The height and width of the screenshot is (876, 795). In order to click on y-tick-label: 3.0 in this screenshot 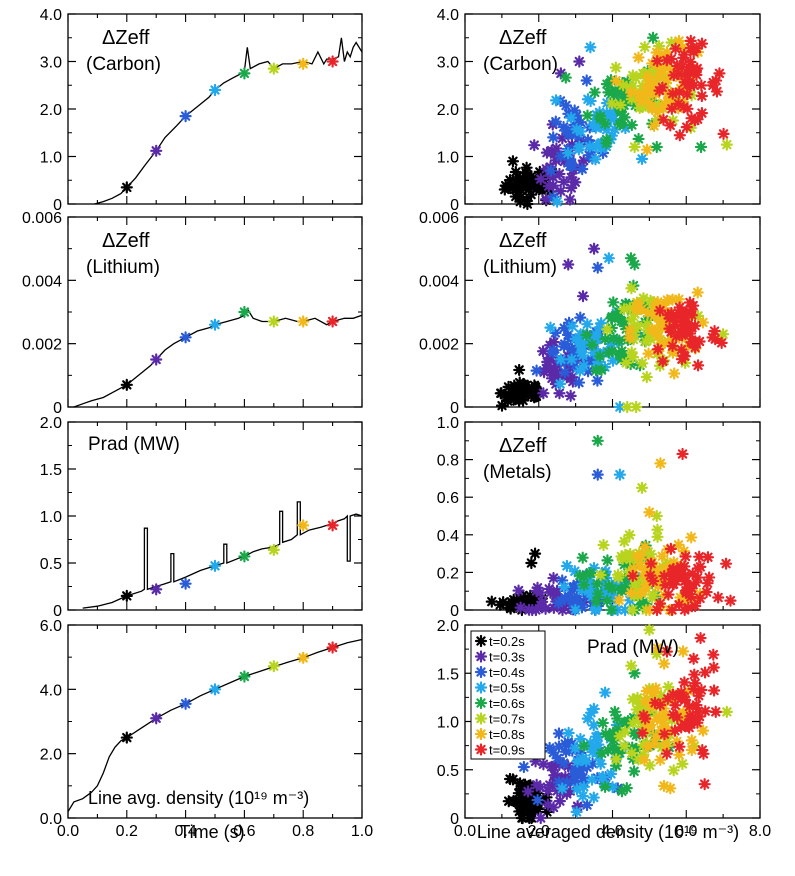, I will do `click(51, 63)`.